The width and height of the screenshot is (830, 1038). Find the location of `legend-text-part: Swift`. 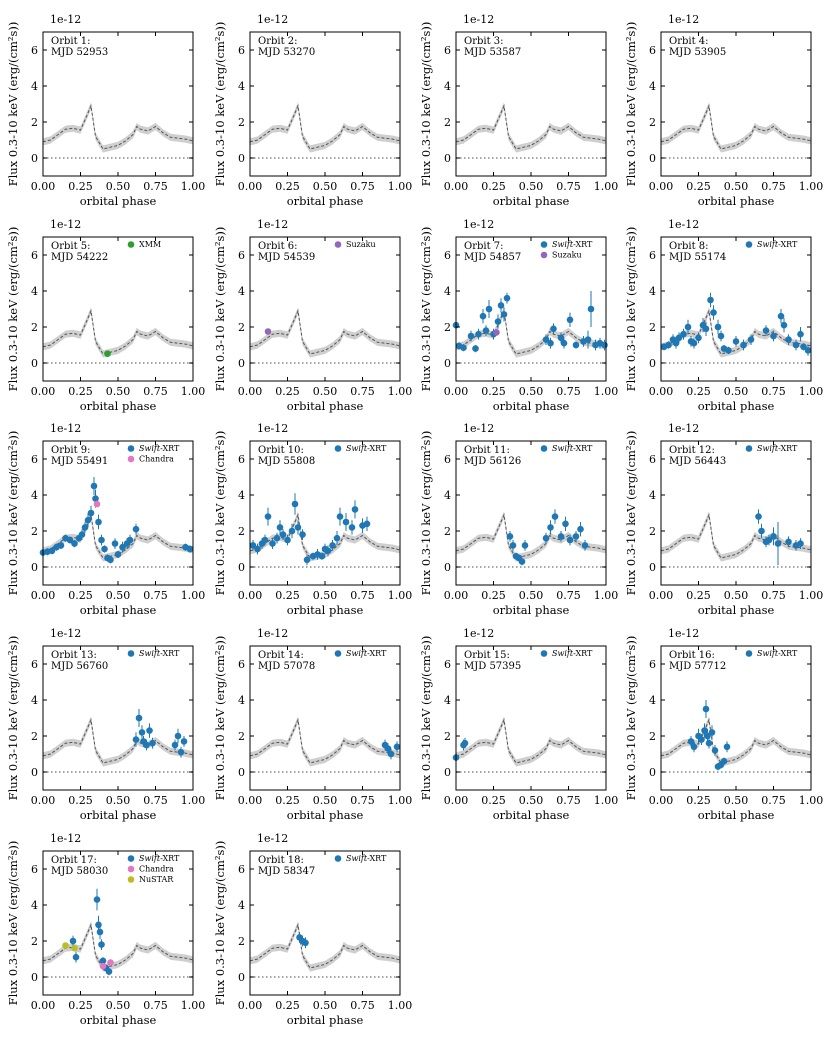

legend-text-part: Swift is located at coordinates (563, 448).